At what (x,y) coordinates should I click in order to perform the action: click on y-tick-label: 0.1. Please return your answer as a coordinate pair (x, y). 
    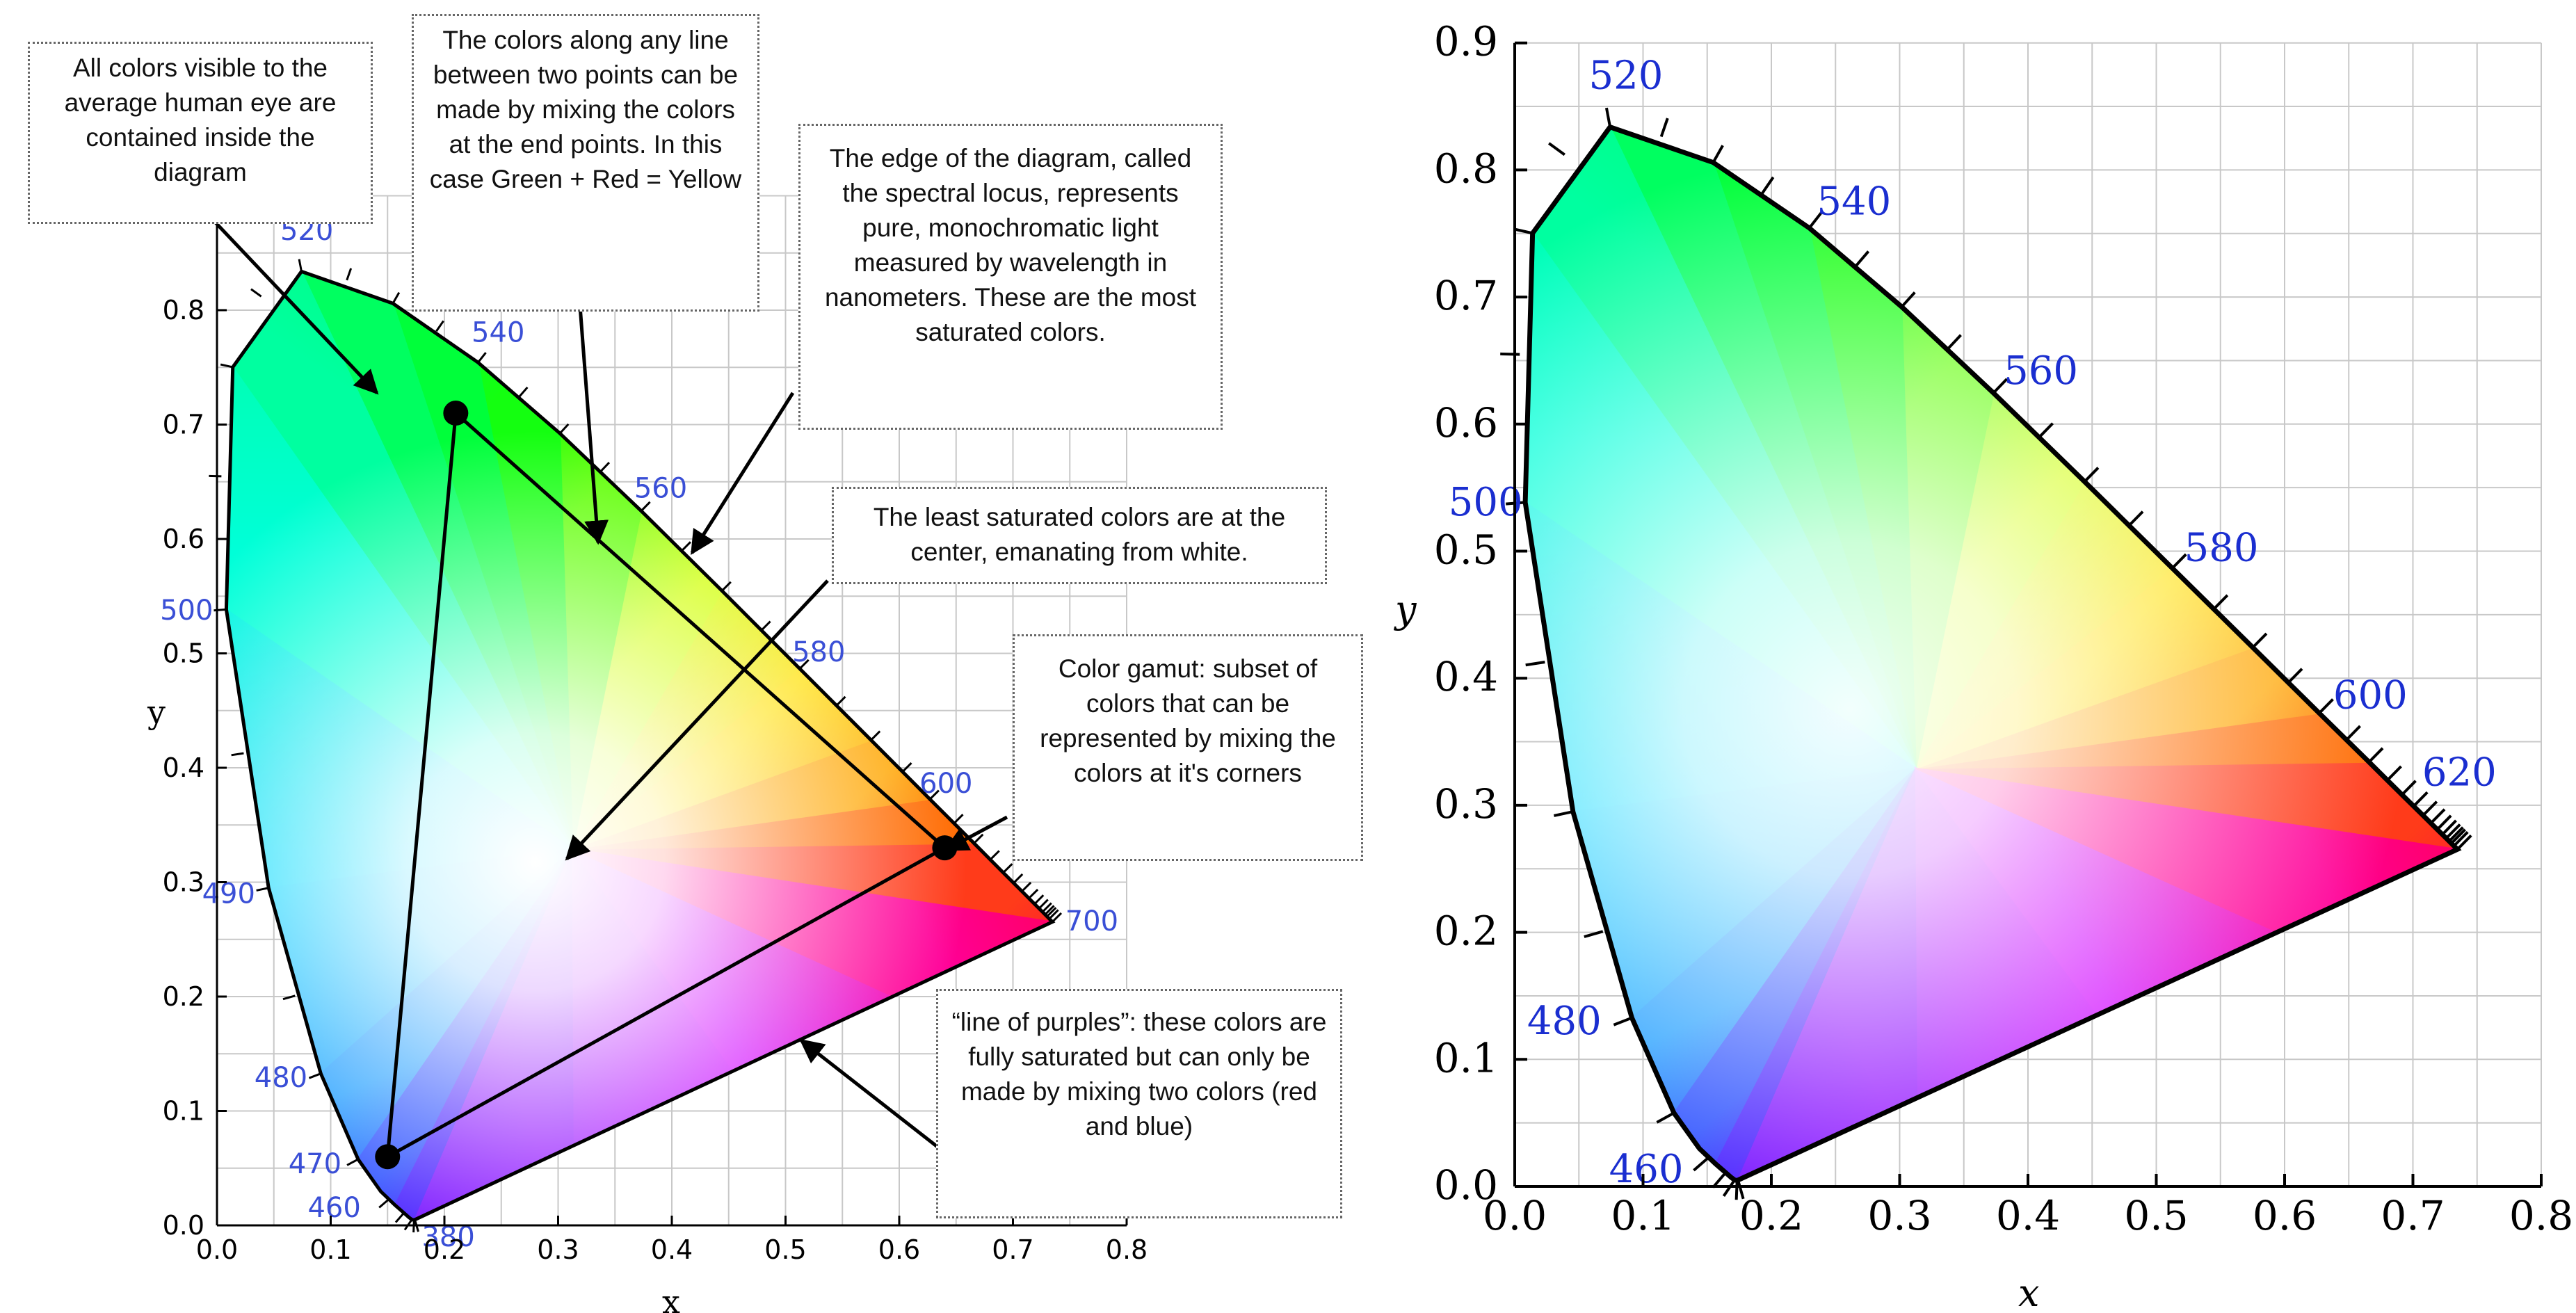
    Looking at the image, I should click on (1466, 1057).